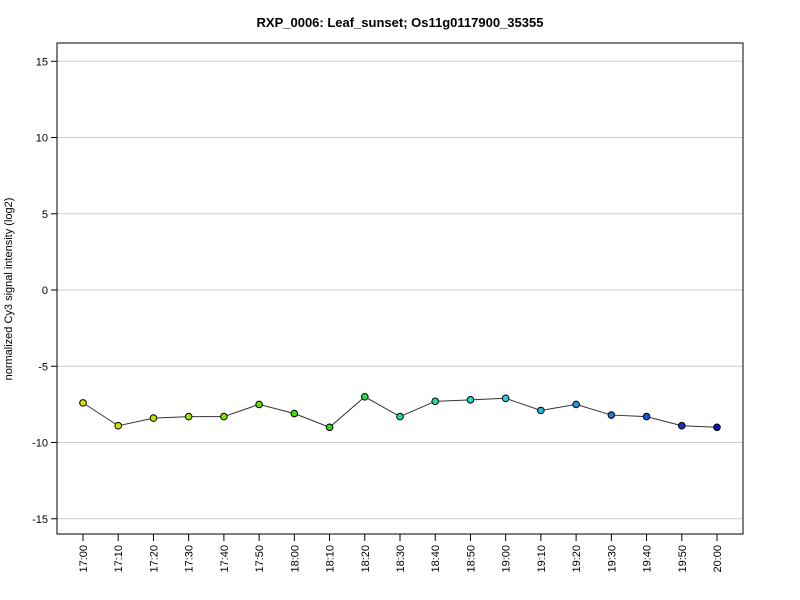 This screenshot has height=600, width=800. What do you see at coordinates (40, 520) in the screenshot?
I see `y-tick-label: -15` at bounding box center [40, 520].